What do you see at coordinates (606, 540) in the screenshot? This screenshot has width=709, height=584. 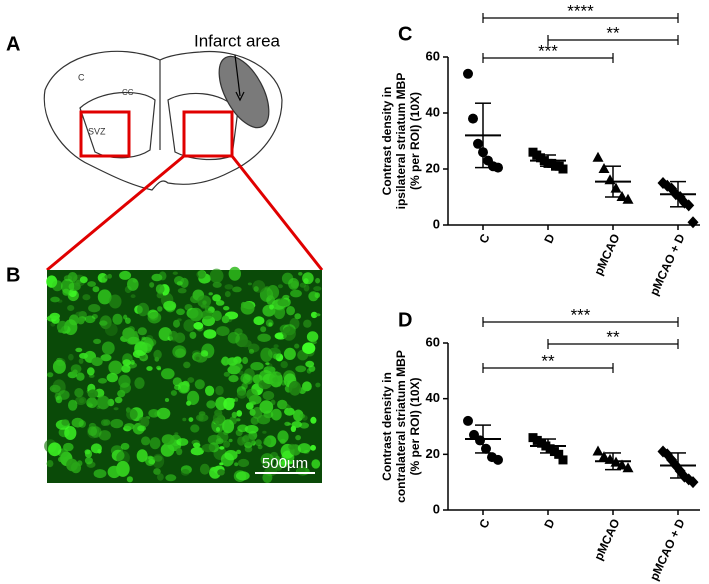 I see `x-tick-label: pMCAO` at bounding box center [606, 540].